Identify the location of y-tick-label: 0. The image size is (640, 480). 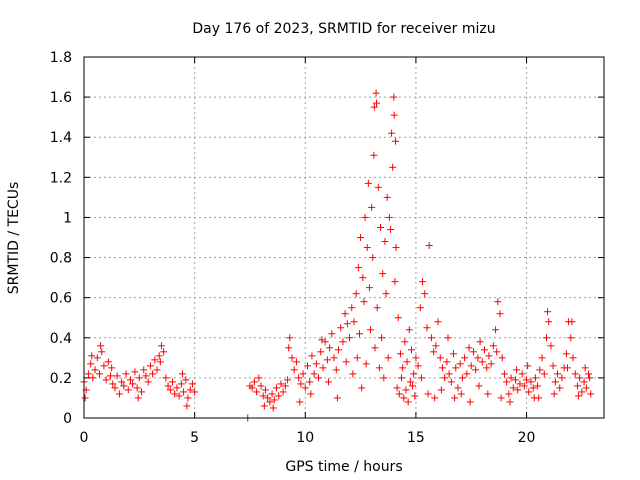
(67, 419).